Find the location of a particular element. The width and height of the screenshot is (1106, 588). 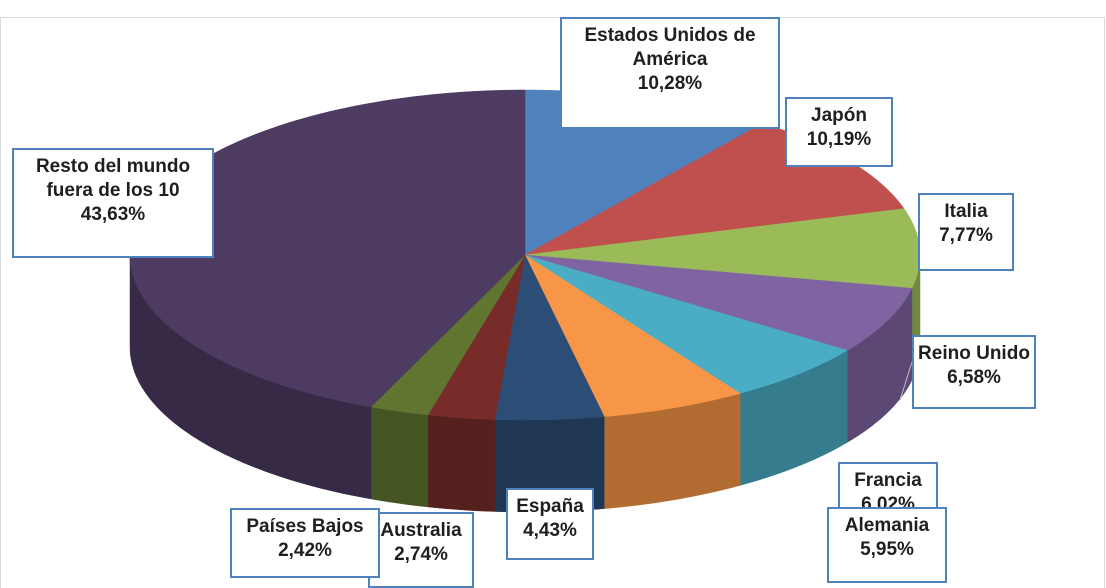

data-label: España 4,43% is located at coordinates (550, 524).